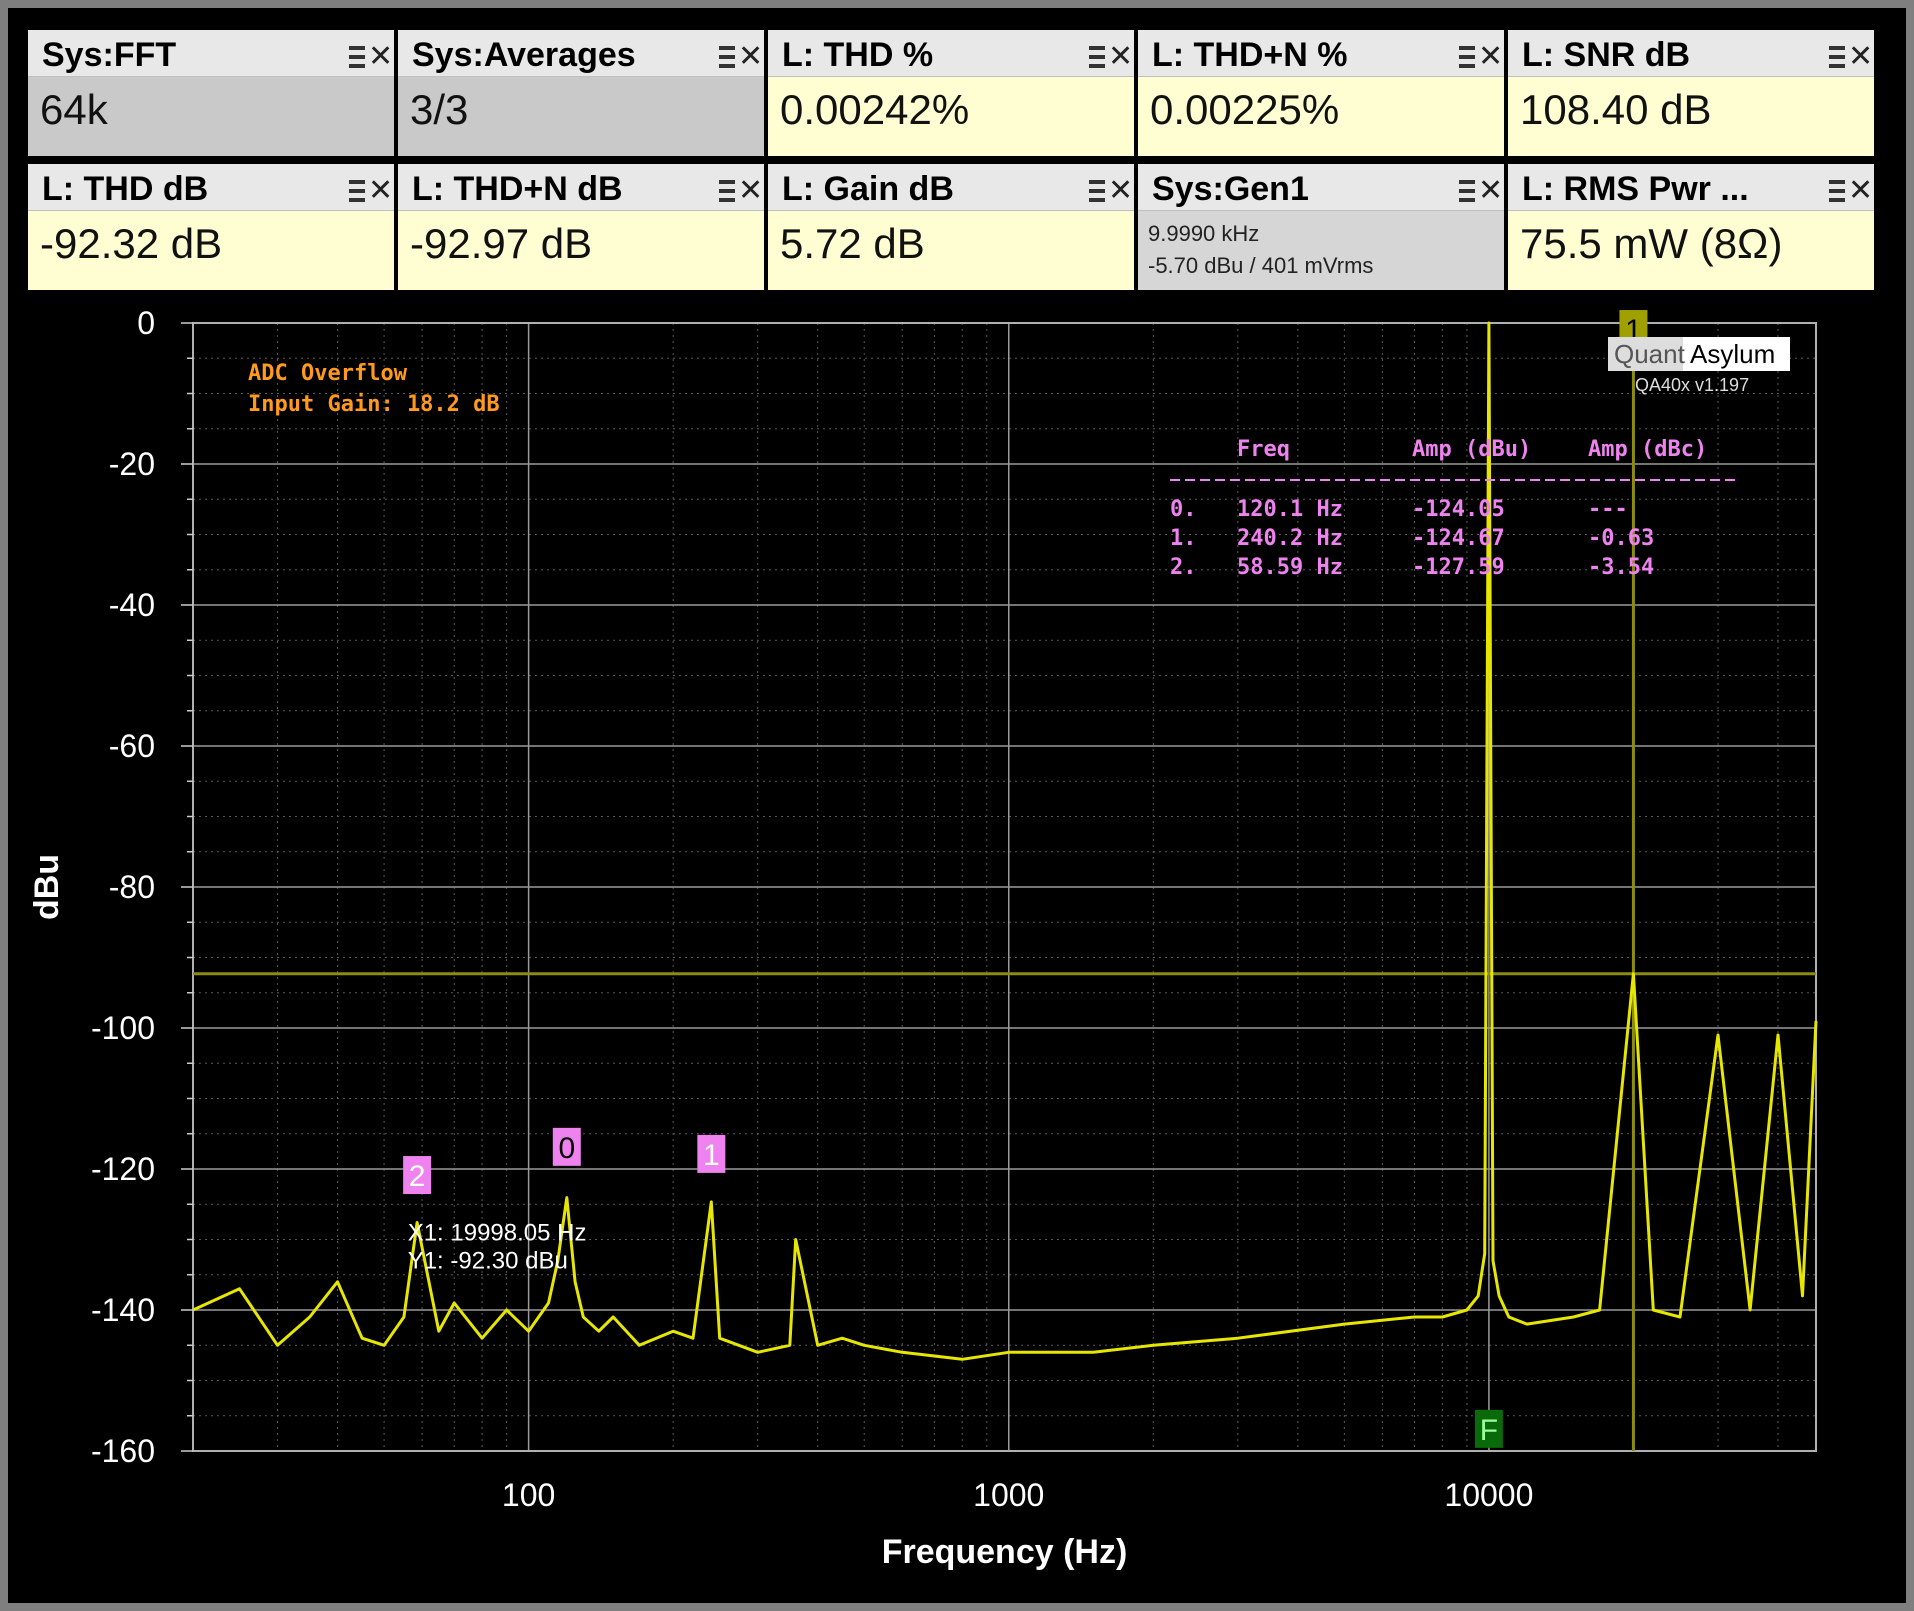 This screenshot has height=1611, width=1914. Describe the element at coordinates (1183, 538) in the screenshot. I see `peak-table-cell: 1.` at that location.